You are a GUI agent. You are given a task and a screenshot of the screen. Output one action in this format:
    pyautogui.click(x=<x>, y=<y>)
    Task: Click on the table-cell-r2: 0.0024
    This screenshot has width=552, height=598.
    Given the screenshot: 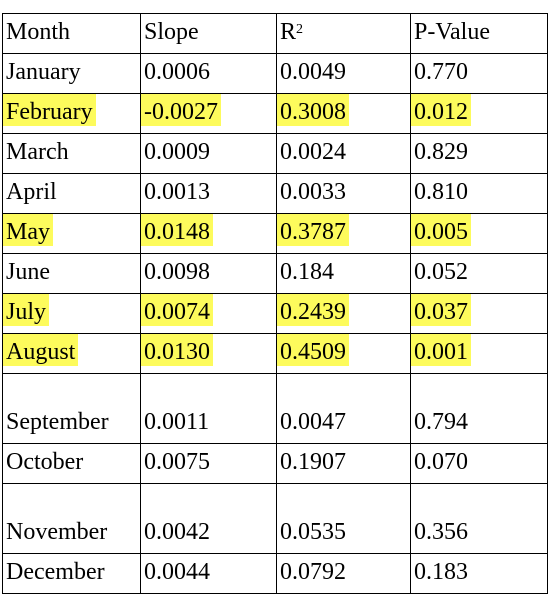 What is the action you would take?
    pyautogui.click(x=343, y=153)
    